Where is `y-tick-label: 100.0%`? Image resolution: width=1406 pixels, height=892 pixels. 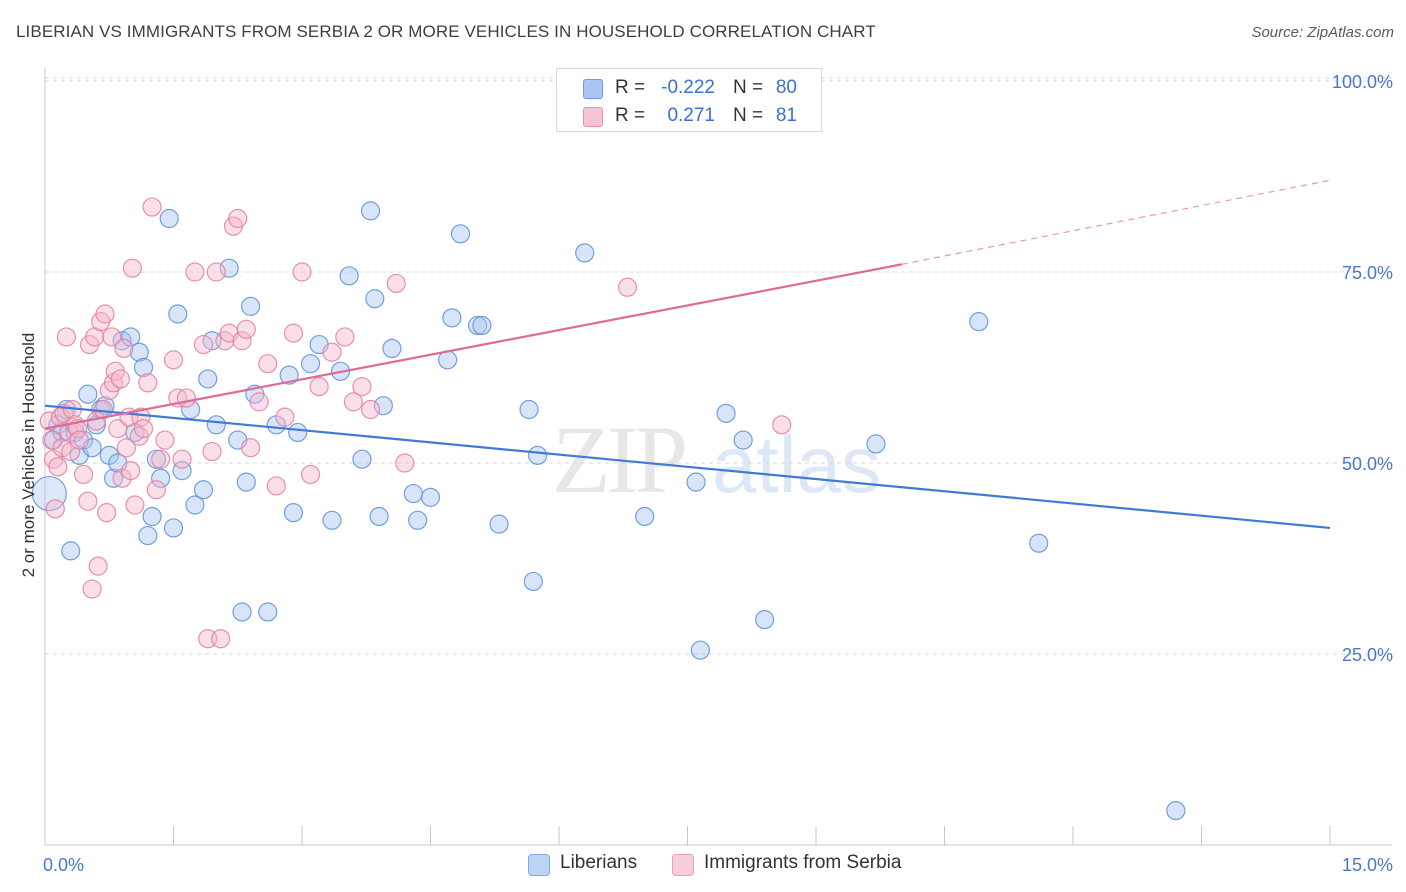 y-tick-label: 100.0% is located at coordinates (1362, 82).